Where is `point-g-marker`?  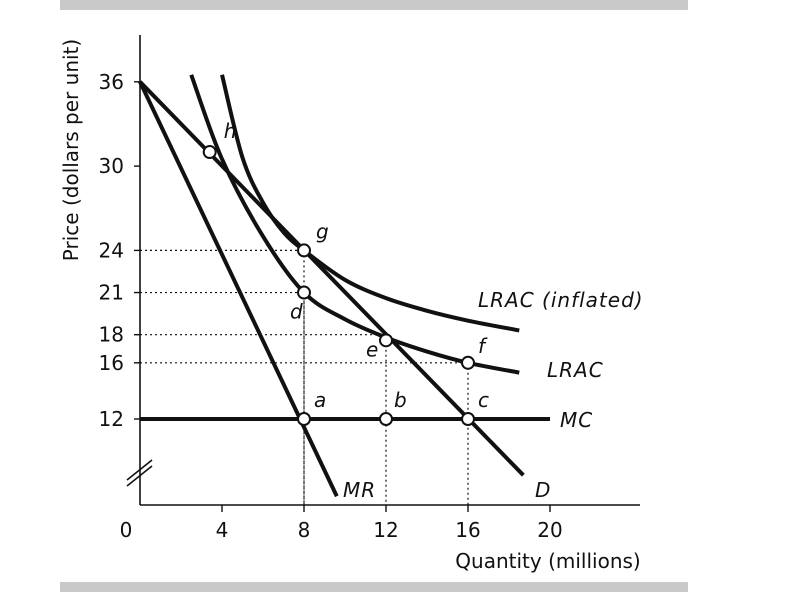 point-g-marker is located at coordinates (304, 250).